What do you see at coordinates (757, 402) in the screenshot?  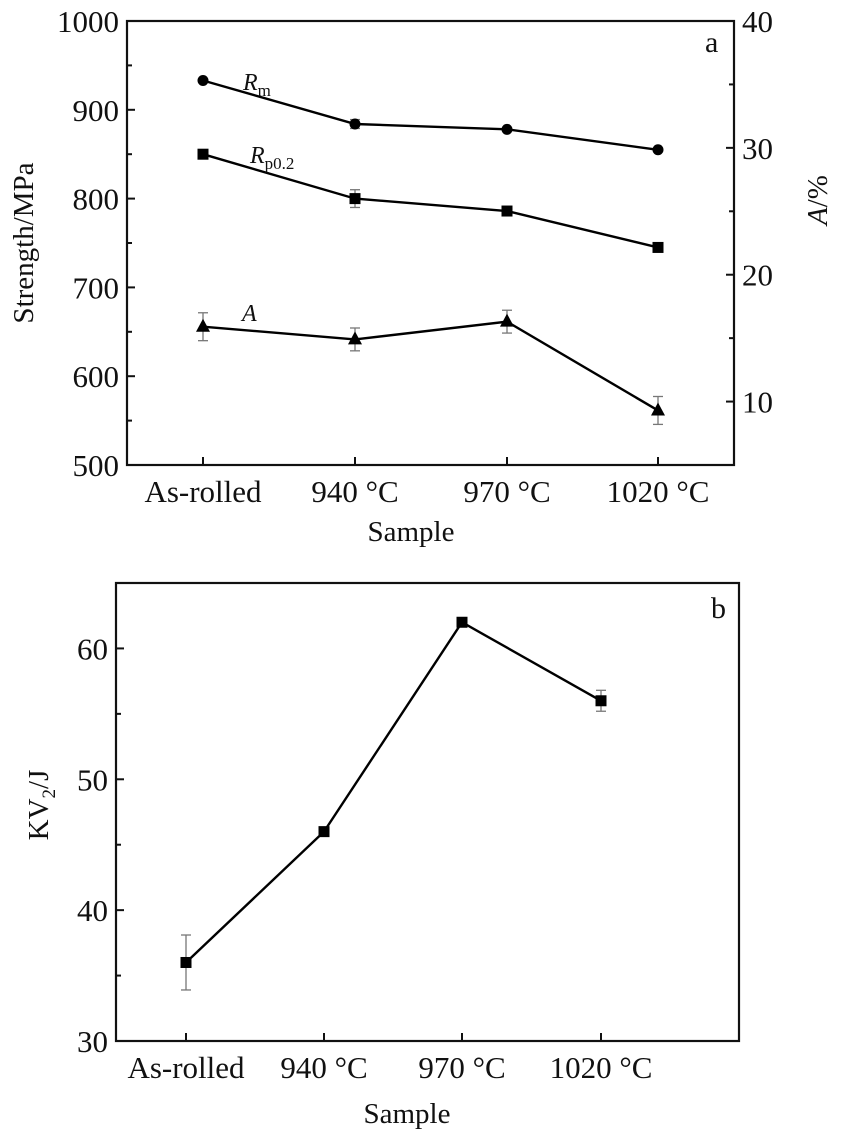 I see `y2-tick-label: 10` at bounding box center [757, 402].